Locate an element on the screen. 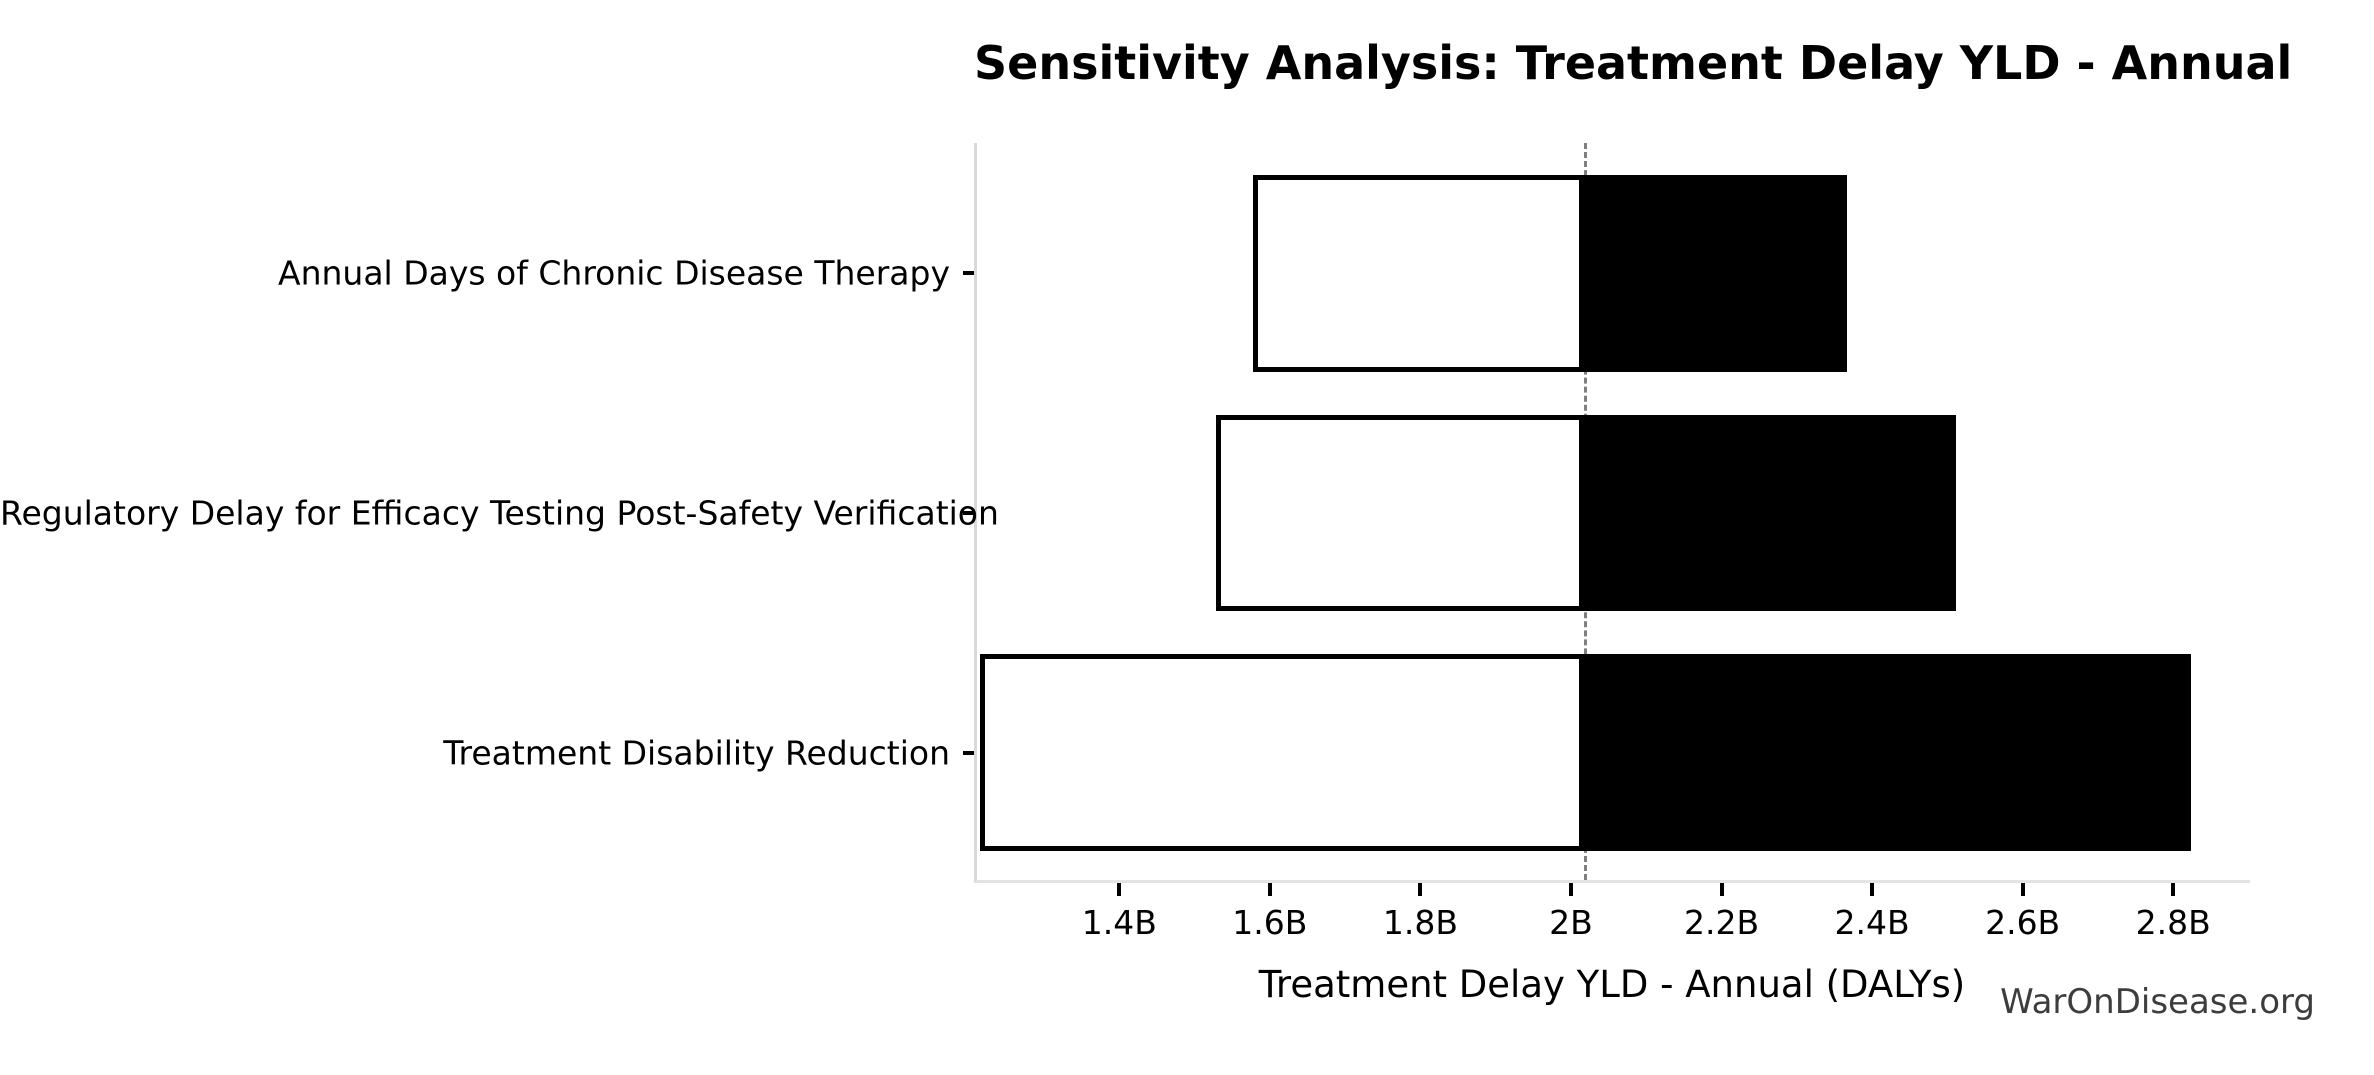 The image size is (2374, 1075). x-axis-tick-label: 1.8B is located at coordinates (1420, 922).